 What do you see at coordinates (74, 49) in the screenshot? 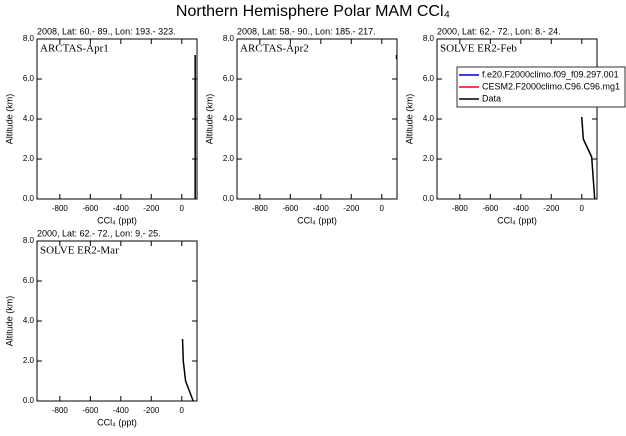
I see `panel-annotation: ARCTAS-Apr1` at bounding box center [74, 49].